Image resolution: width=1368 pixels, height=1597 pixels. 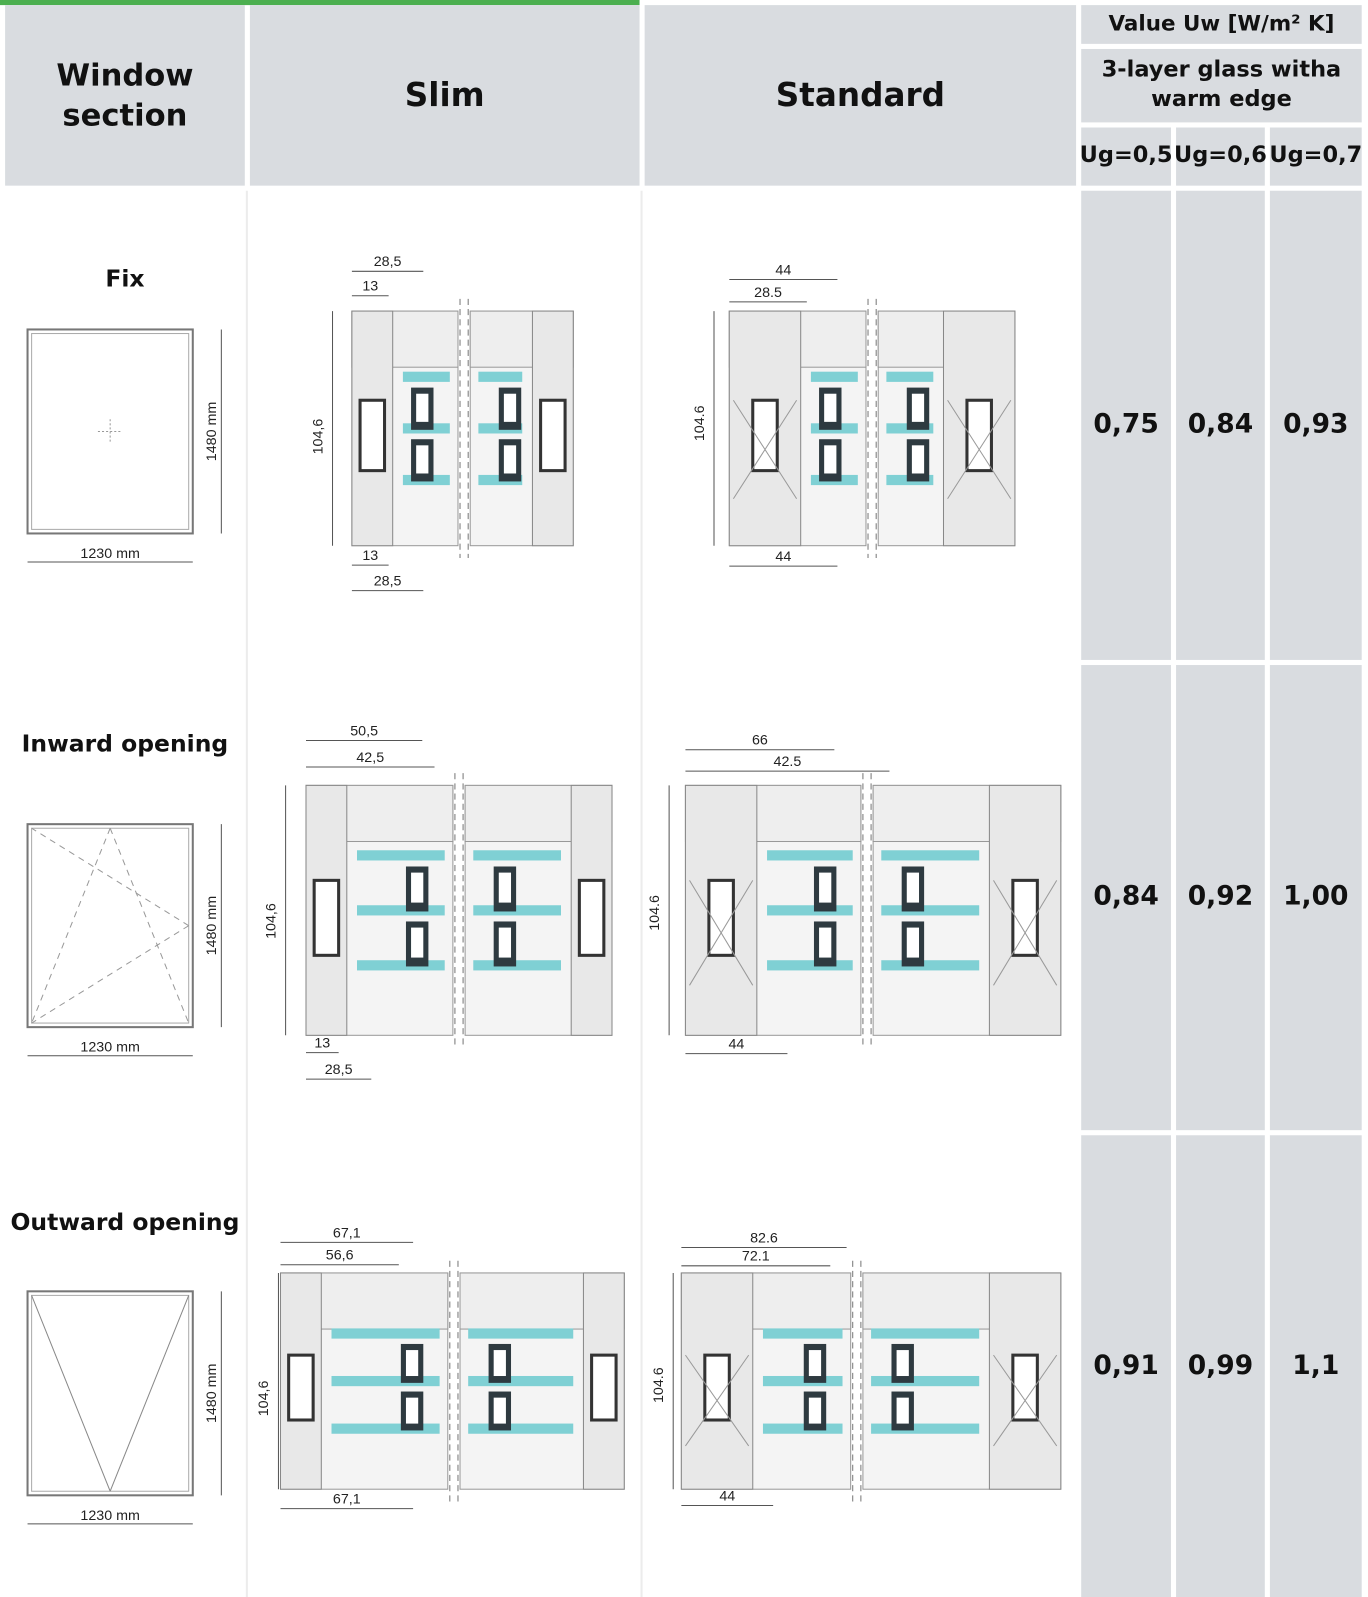 I want to click on dim-label: 42.5, so click(x=788, y=762).